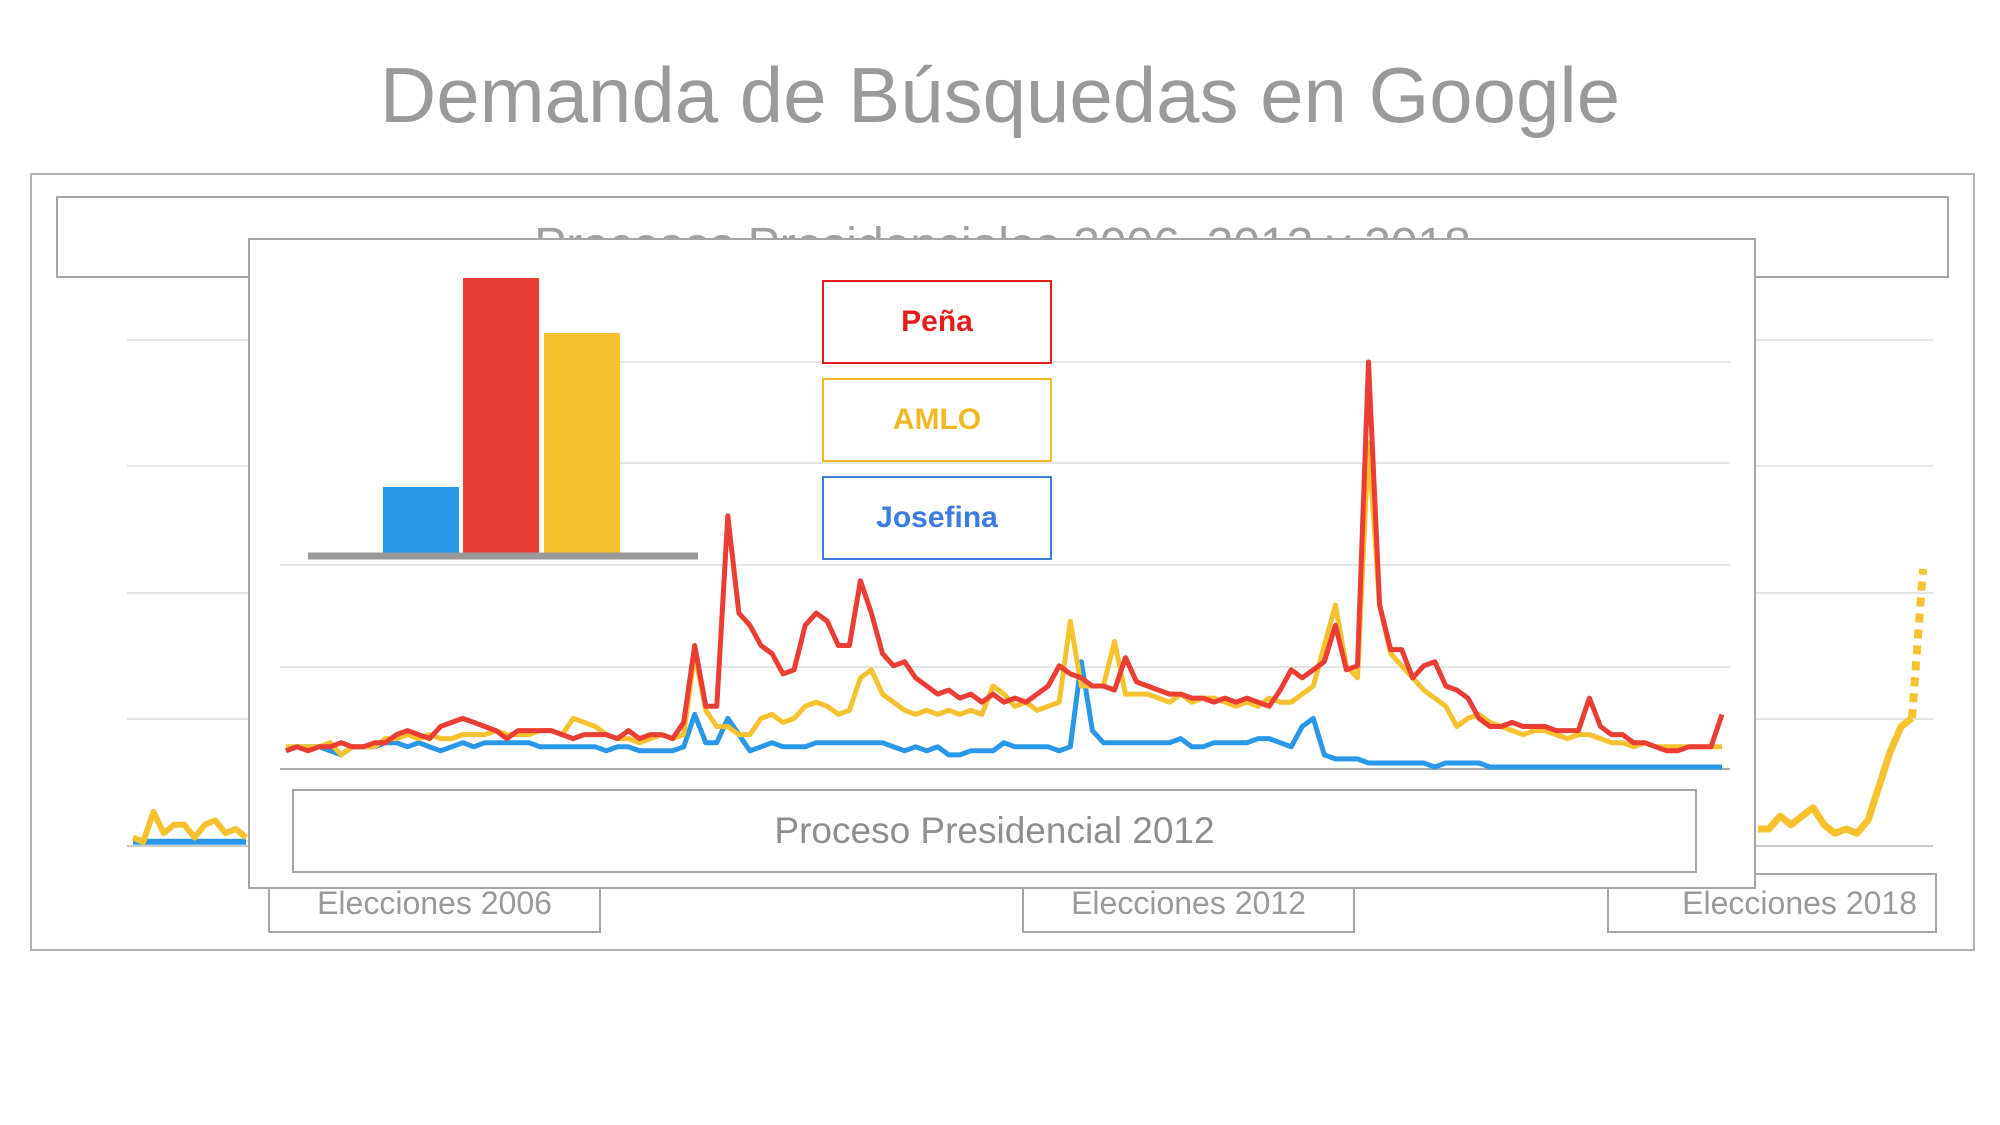 The height and width of the screenshot is (1125, 2000). Describe the element at coordinates (937, 420) in the screenshot. I see `legend-amlo: AMLO` at that location.